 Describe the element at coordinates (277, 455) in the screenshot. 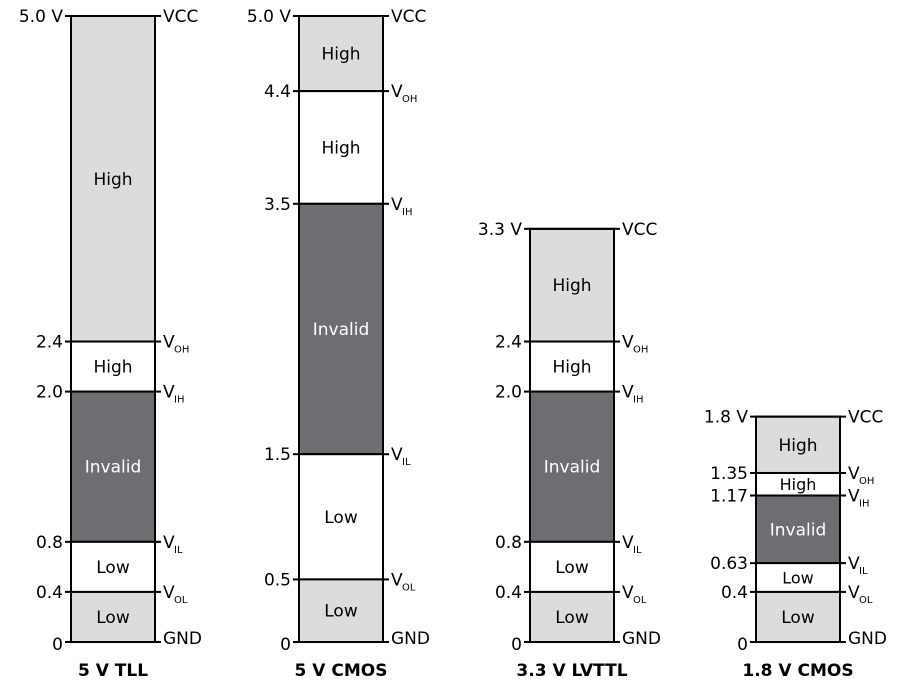

I see `threshold-voltage-label: 1.5` at that location.